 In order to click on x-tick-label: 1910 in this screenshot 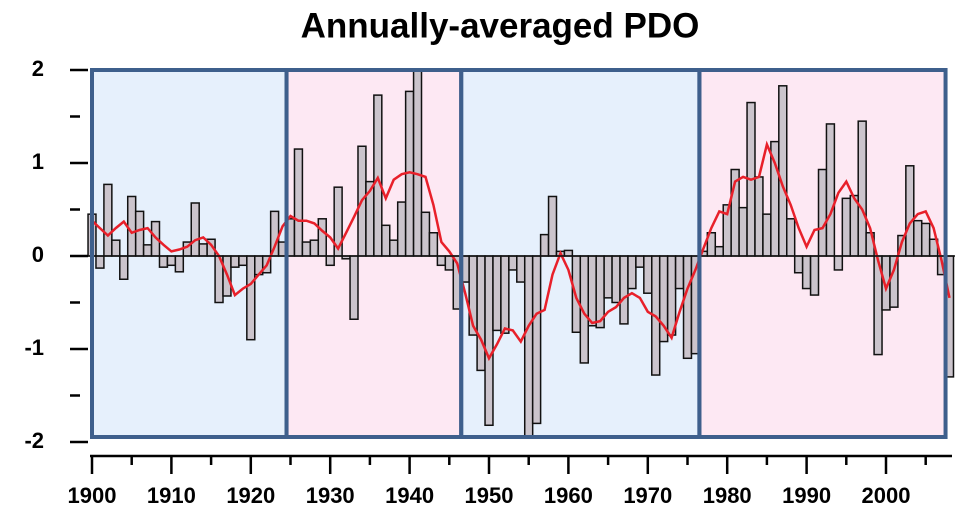, I will do `click(171, 495)`.